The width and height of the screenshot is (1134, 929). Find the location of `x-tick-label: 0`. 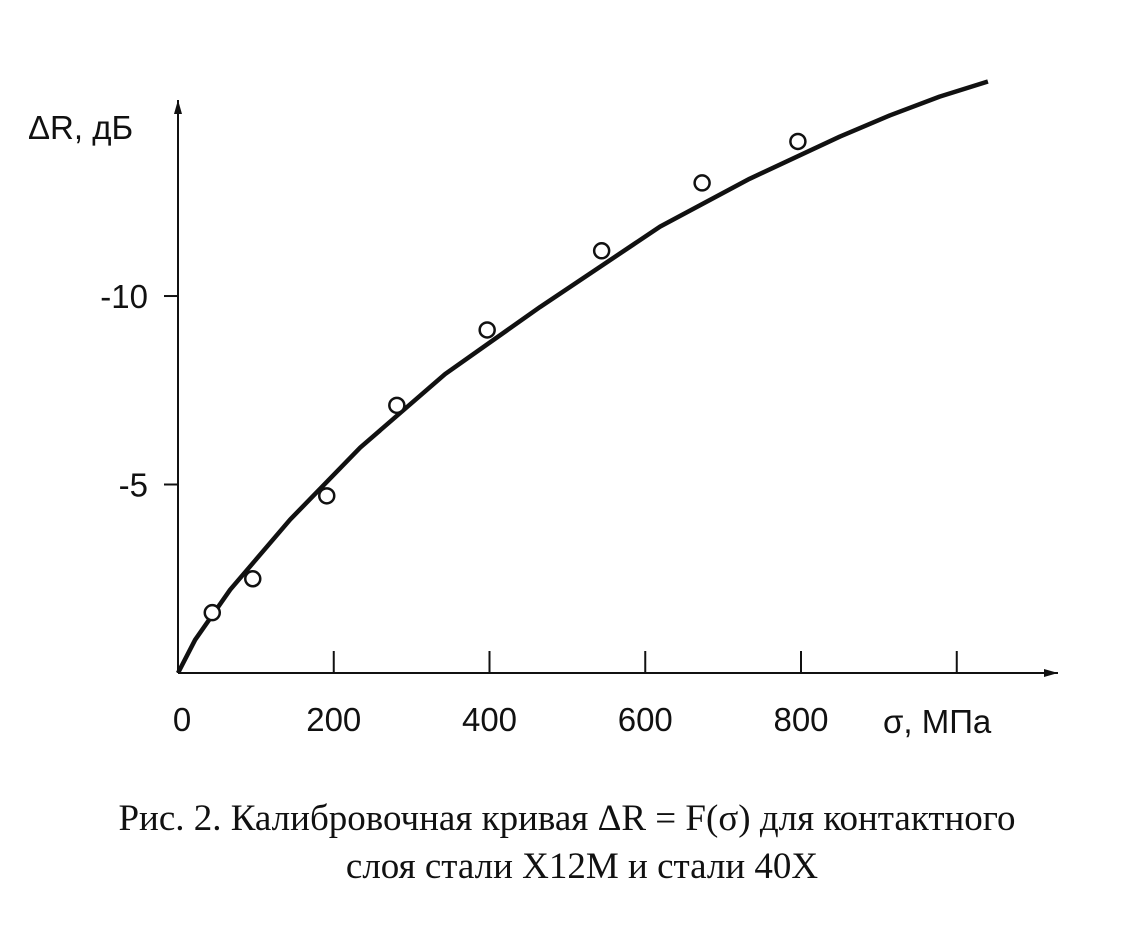

x-tick-label: 0 is located at coordinates (182, 719).